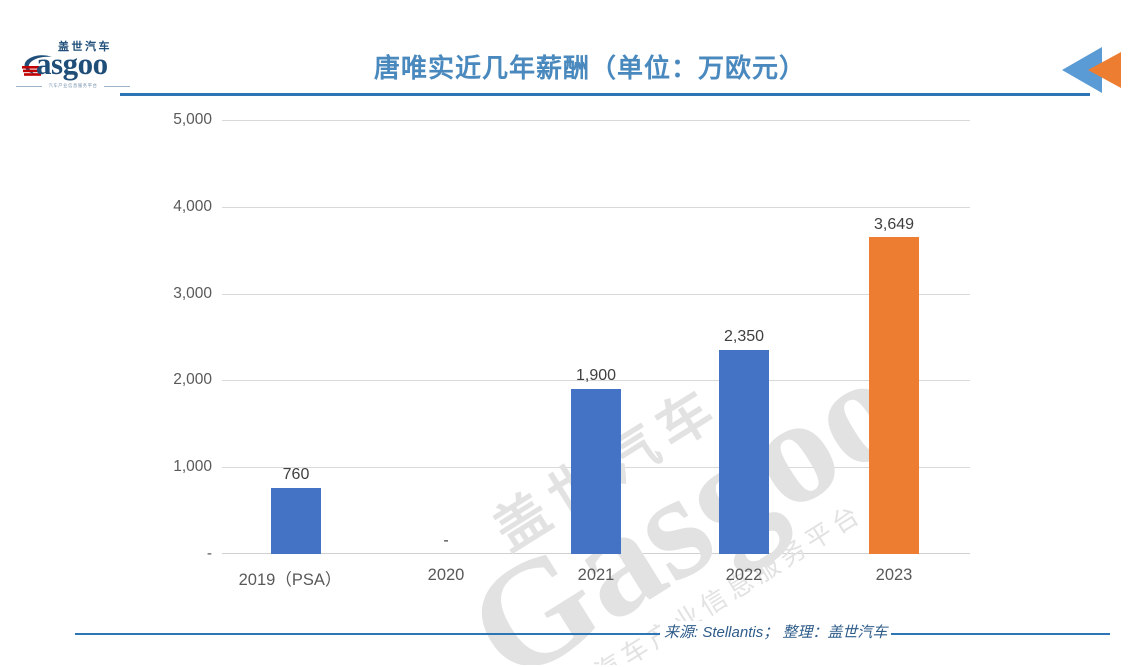 This screenshot has width=1134, height=667. I want to click on gridline-2000, so click(596, 381).